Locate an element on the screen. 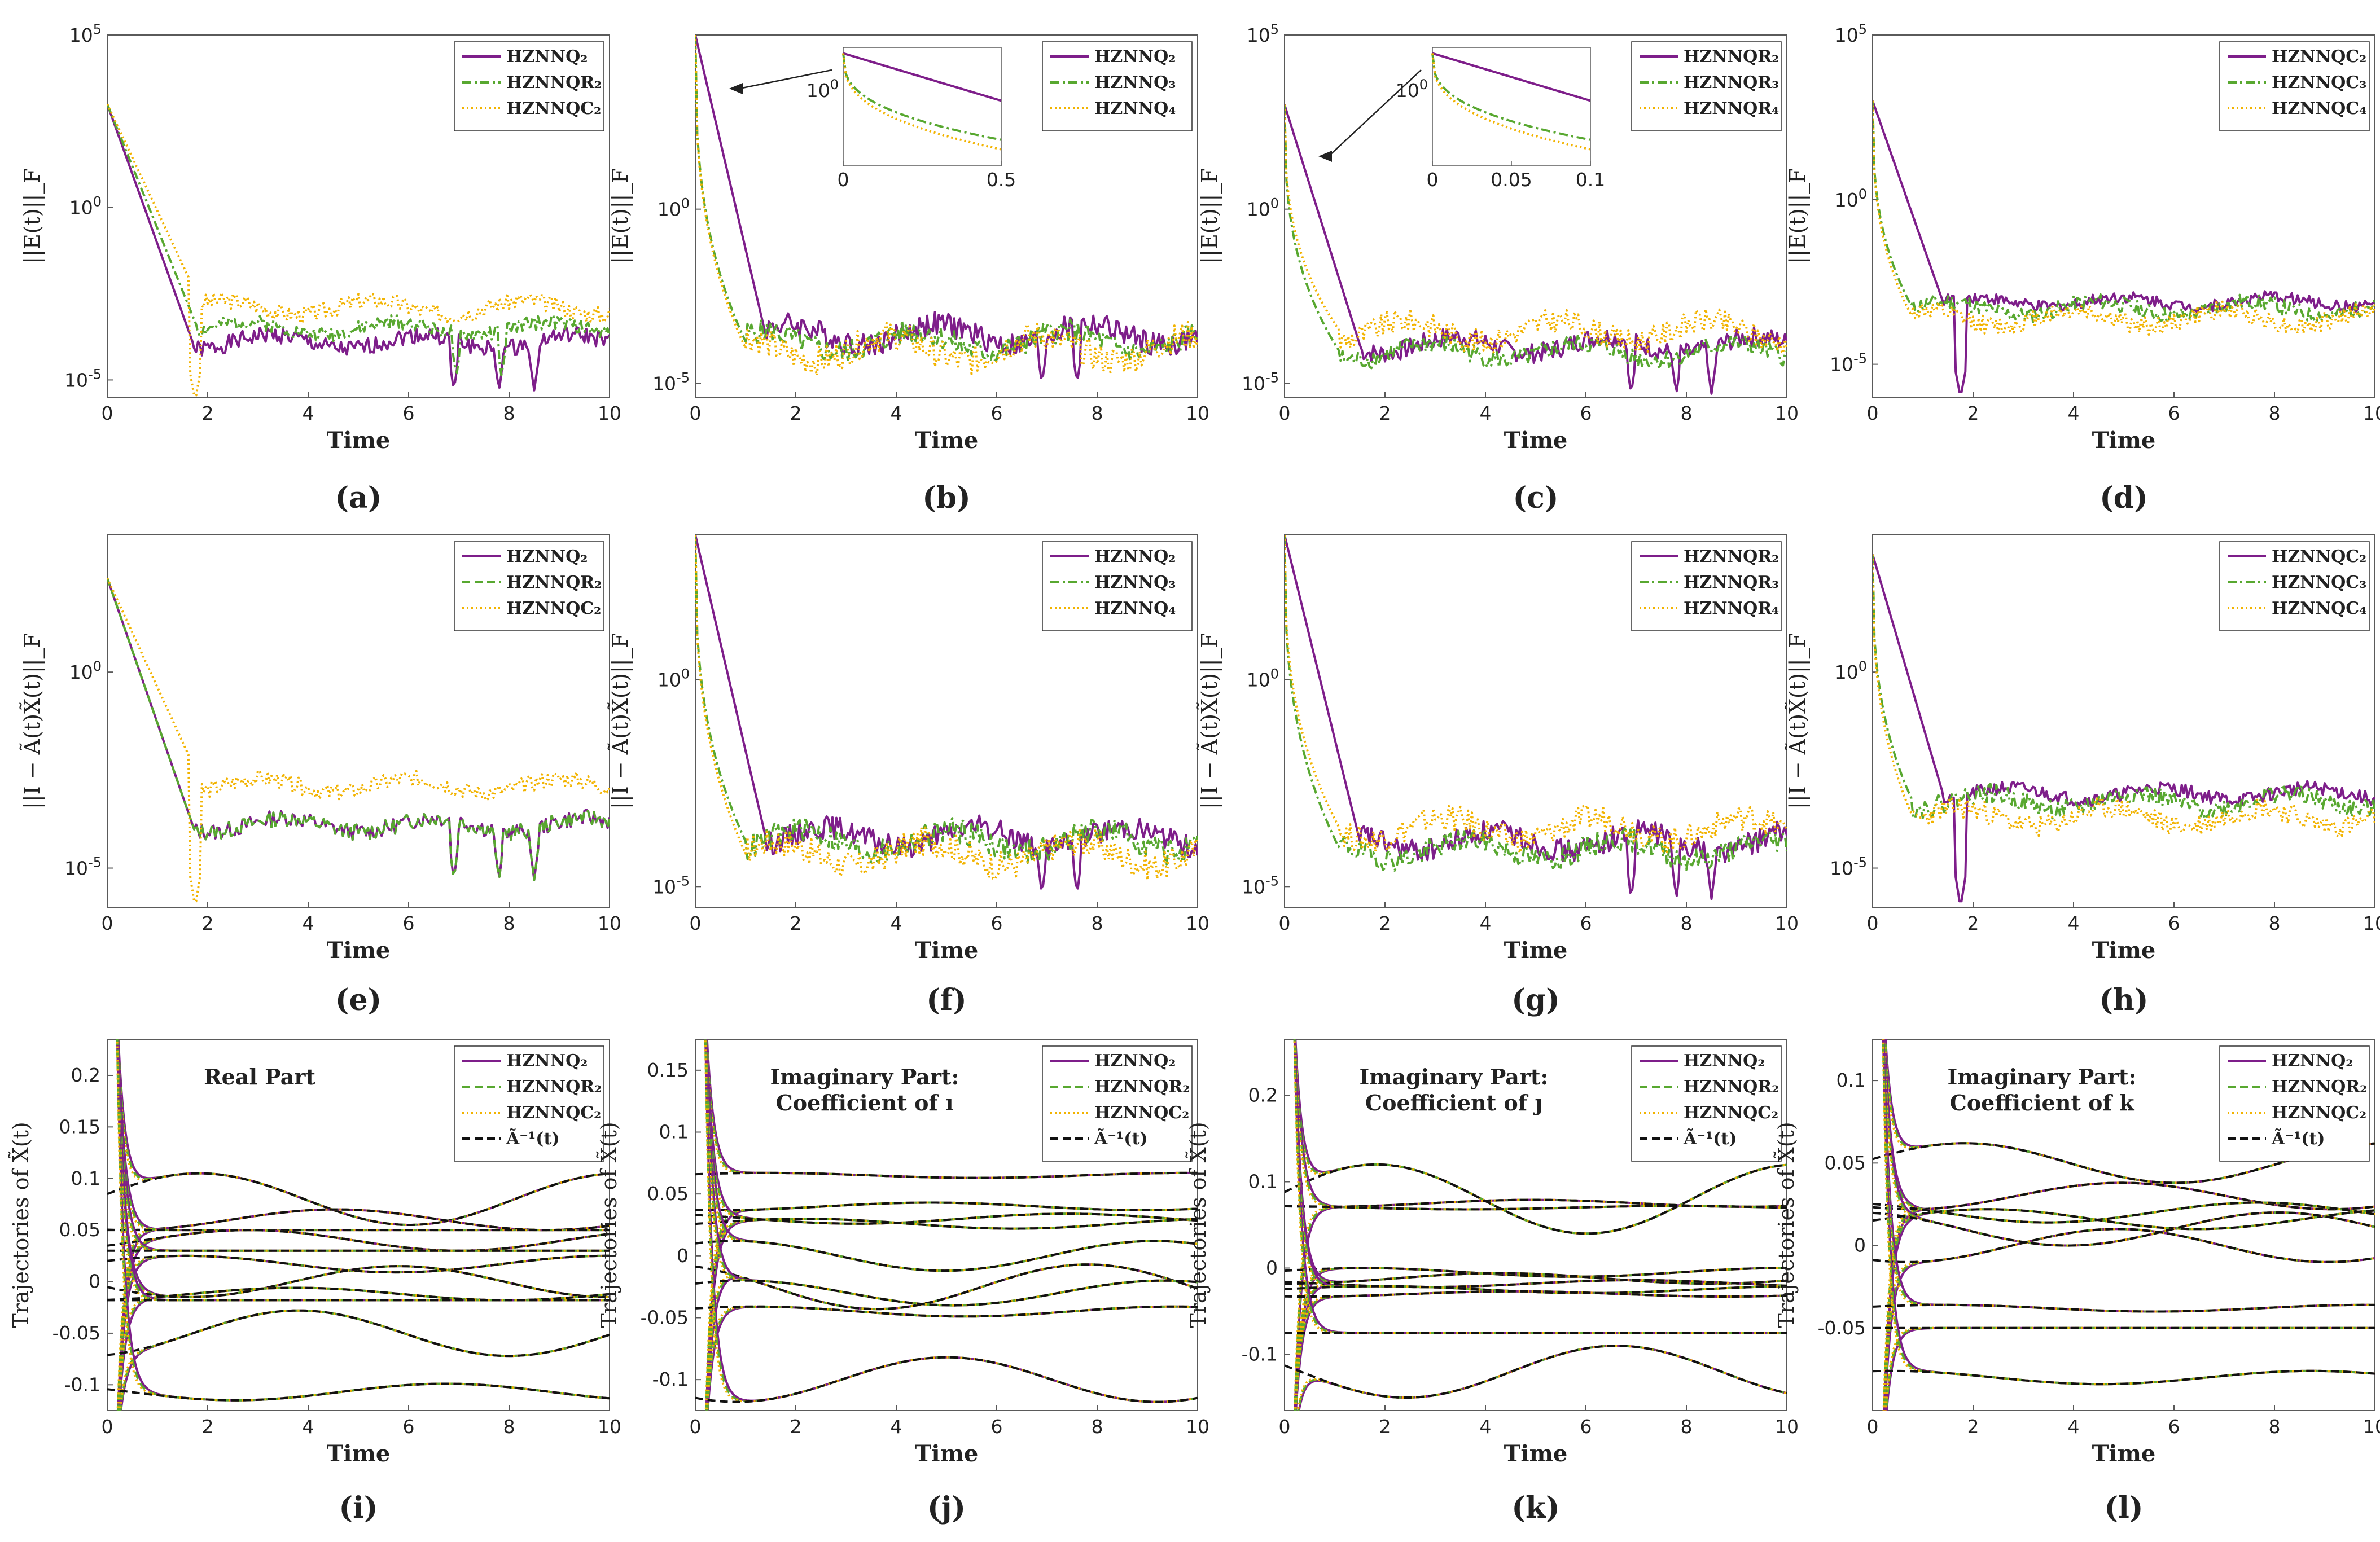  y-tick-label: -0.1 is located at coordinates (670, 1379).